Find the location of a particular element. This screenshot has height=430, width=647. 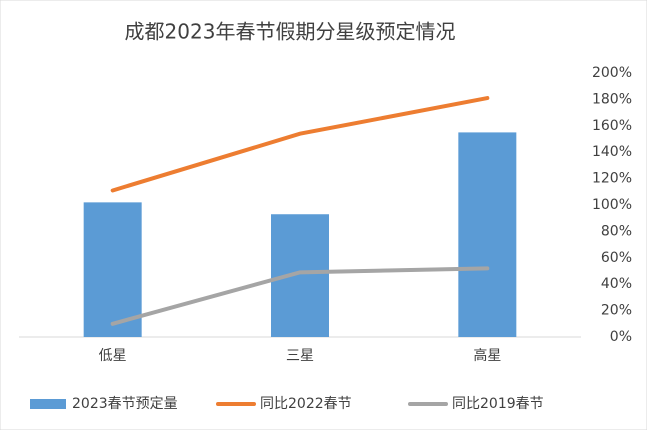

y-tick-label: 0% is located at coordinates (621, 337).